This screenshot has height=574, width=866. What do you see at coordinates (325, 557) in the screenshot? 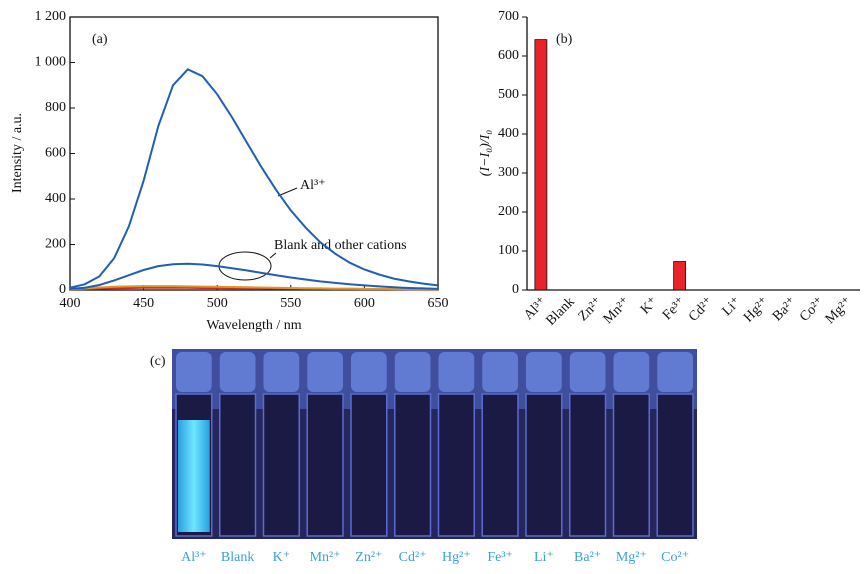
I see `vial-label: Mn²⁺` at bounding box center [325, 557].